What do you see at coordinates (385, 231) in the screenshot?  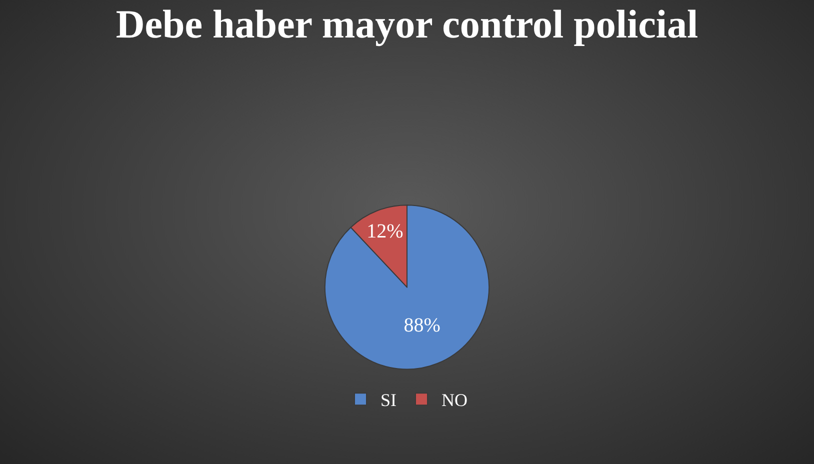 I see `data-label: 12%` at bounding box center [385, 231].